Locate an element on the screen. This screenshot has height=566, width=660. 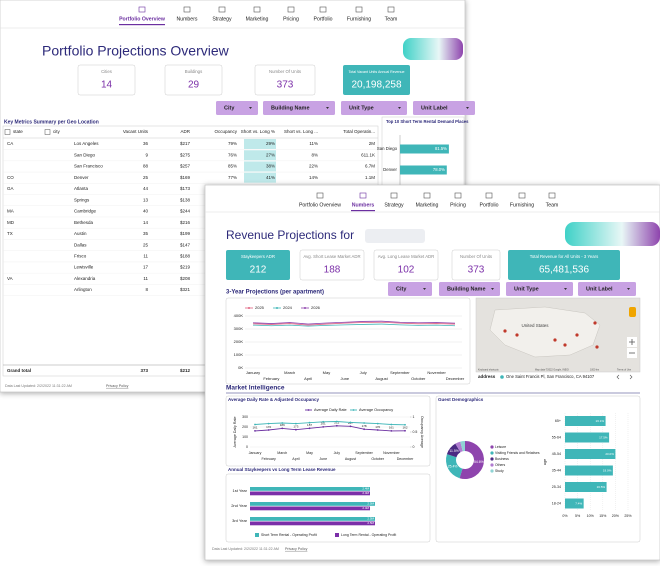
x-tick-label: August is located at coordinates (381, 378).